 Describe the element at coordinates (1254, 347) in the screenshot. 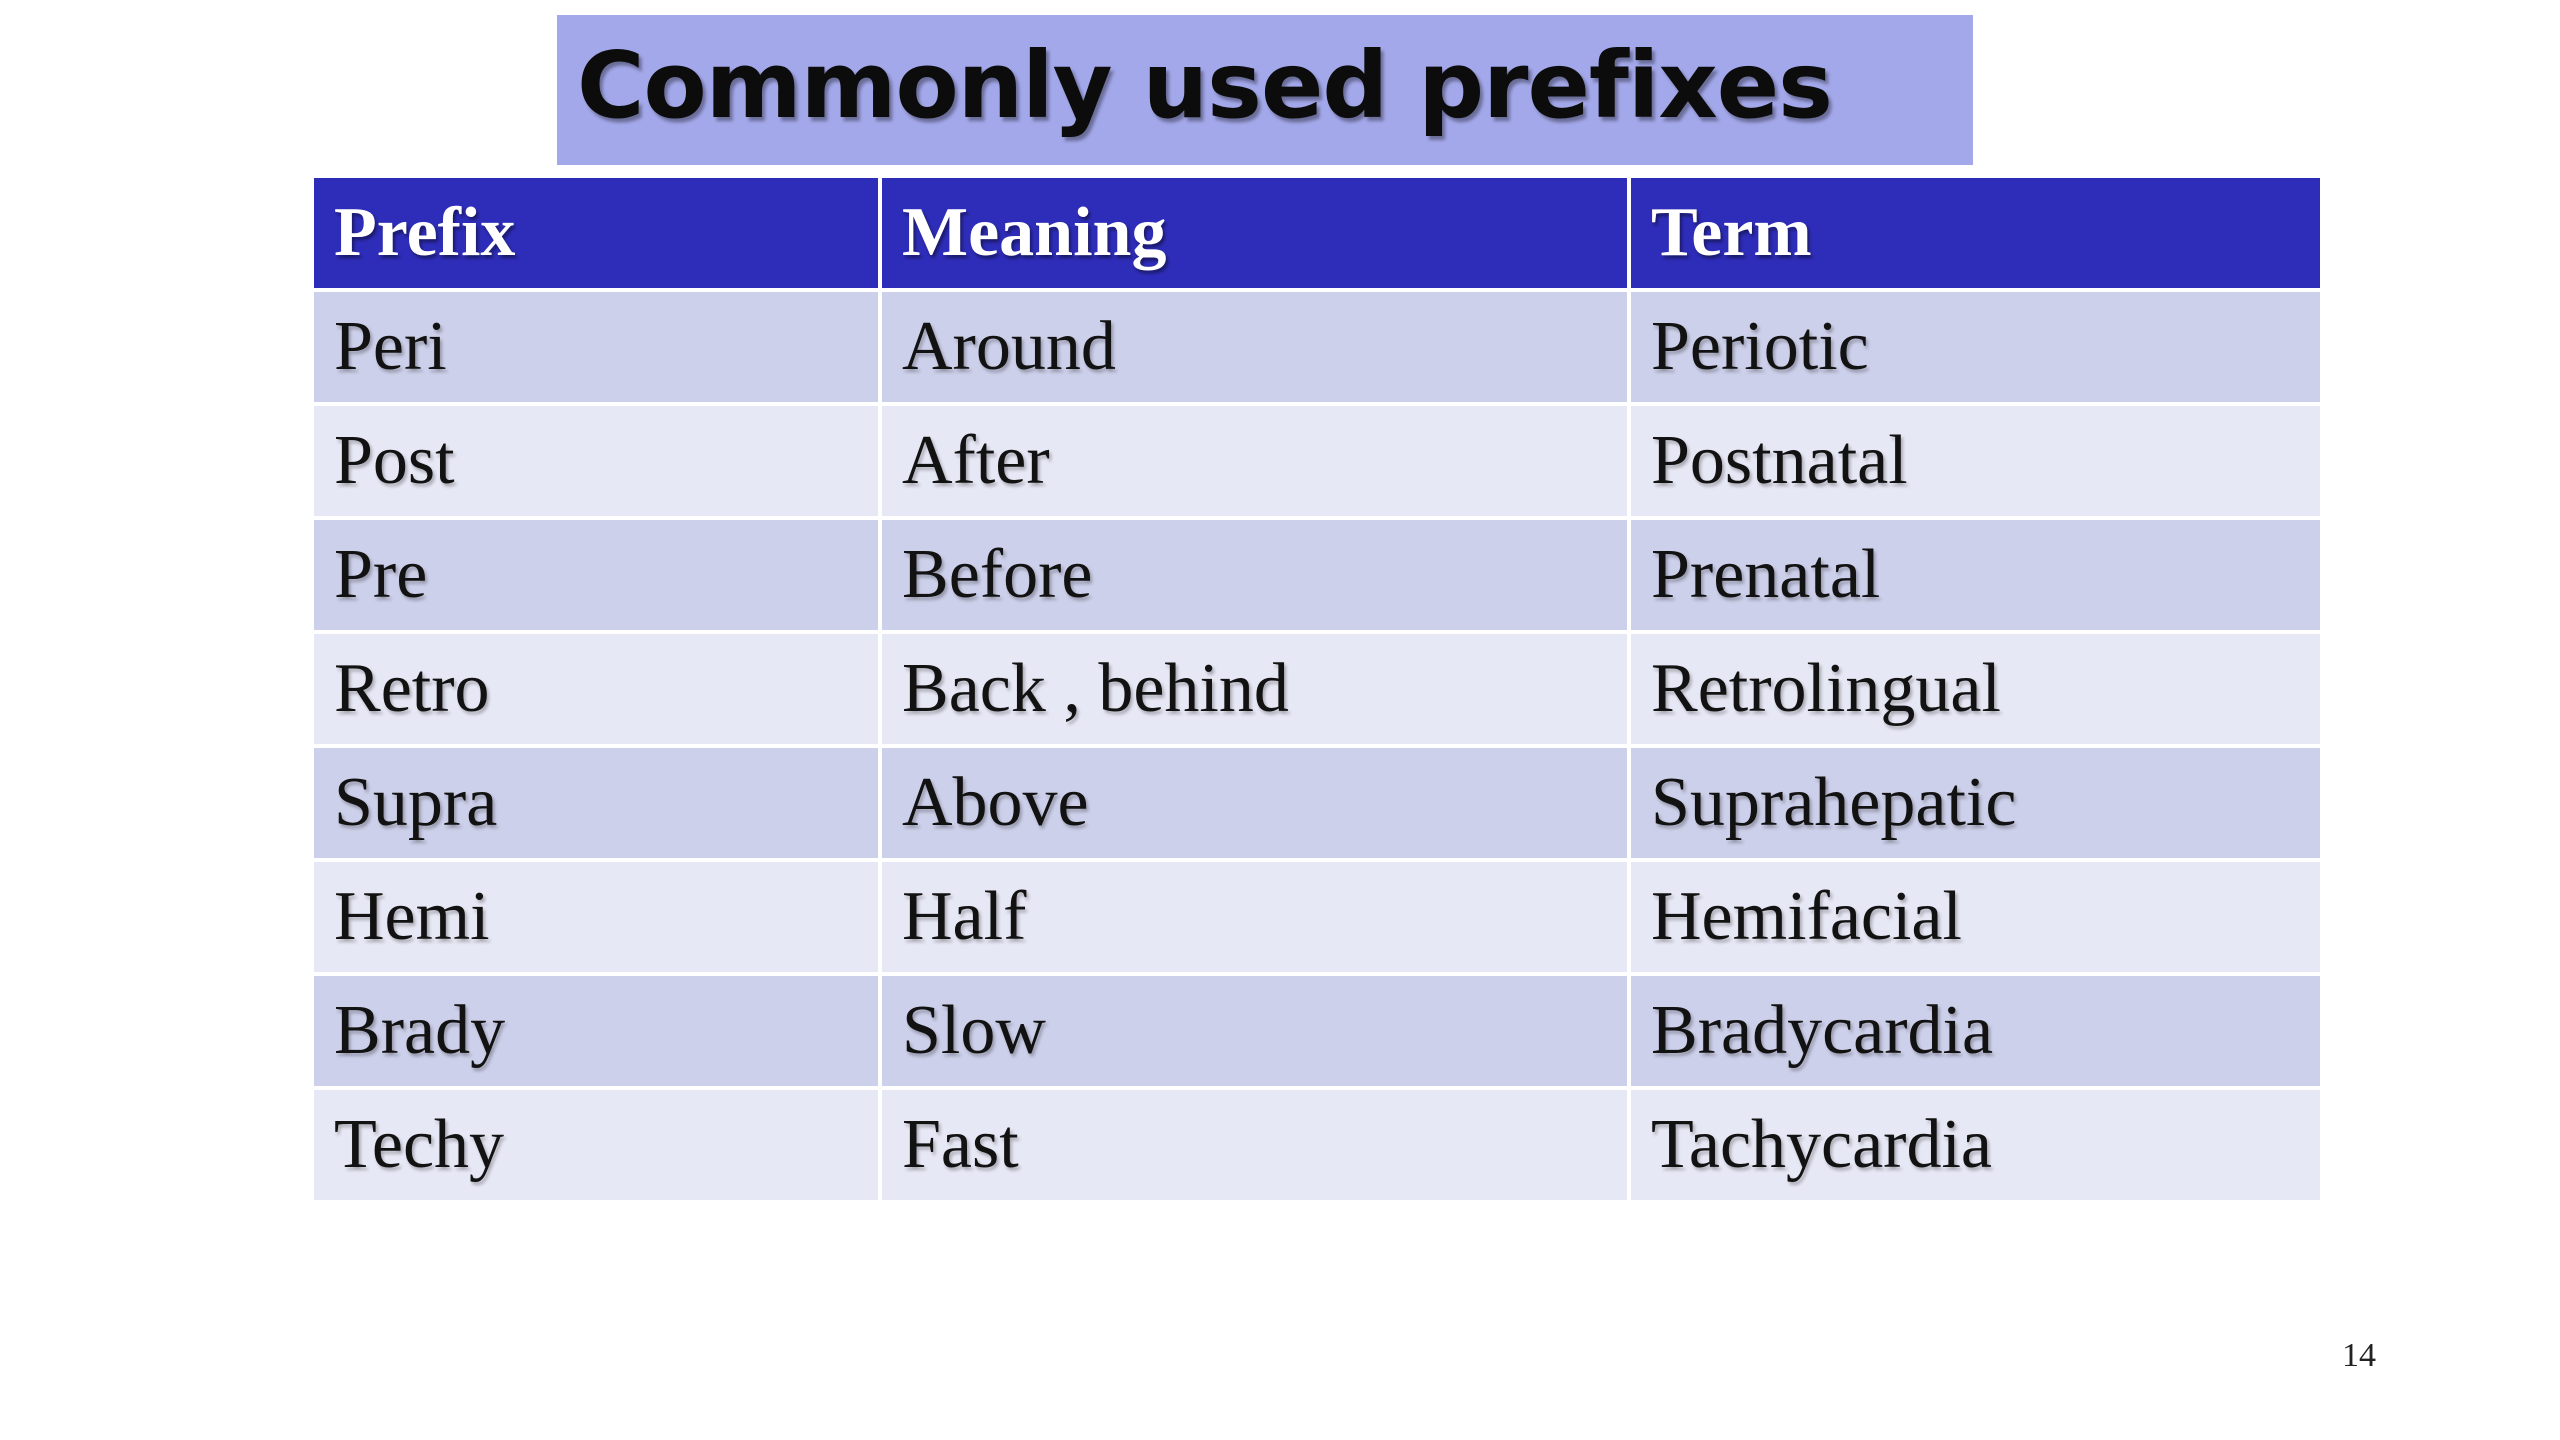

I see `meaning-cell: Around` at that location.